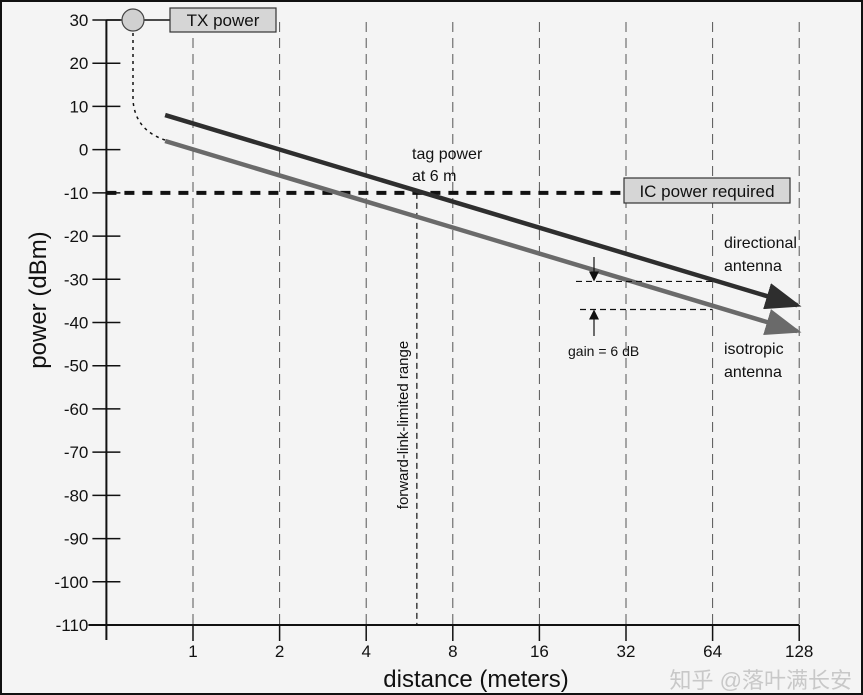  Describe the element at coordinates (753, 372) in the screenshot. I see `isotropic-label-2: antenna` at that location.